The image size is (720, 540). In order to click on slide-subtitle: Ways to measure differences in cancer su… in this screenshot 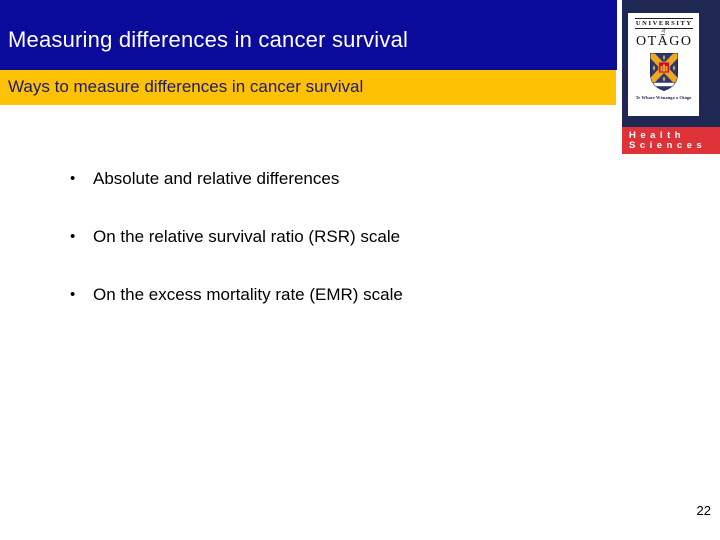, I will do `click(186, 86)`.